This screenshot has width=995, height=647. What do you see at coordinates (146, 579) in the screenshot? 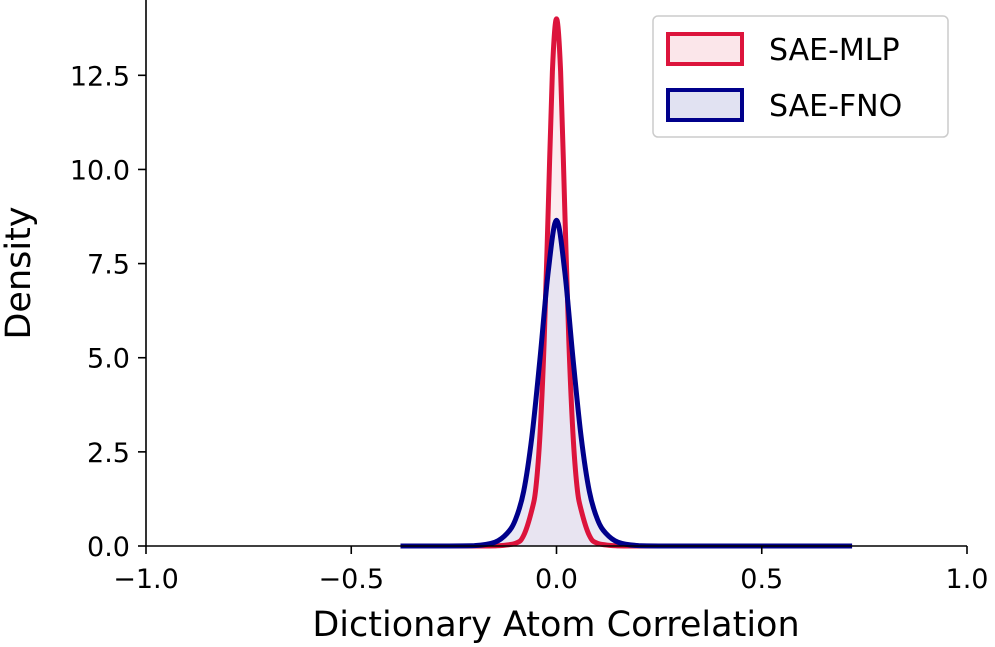
I see `x-tick-label: −1.0` at bounding box center [146, 579].